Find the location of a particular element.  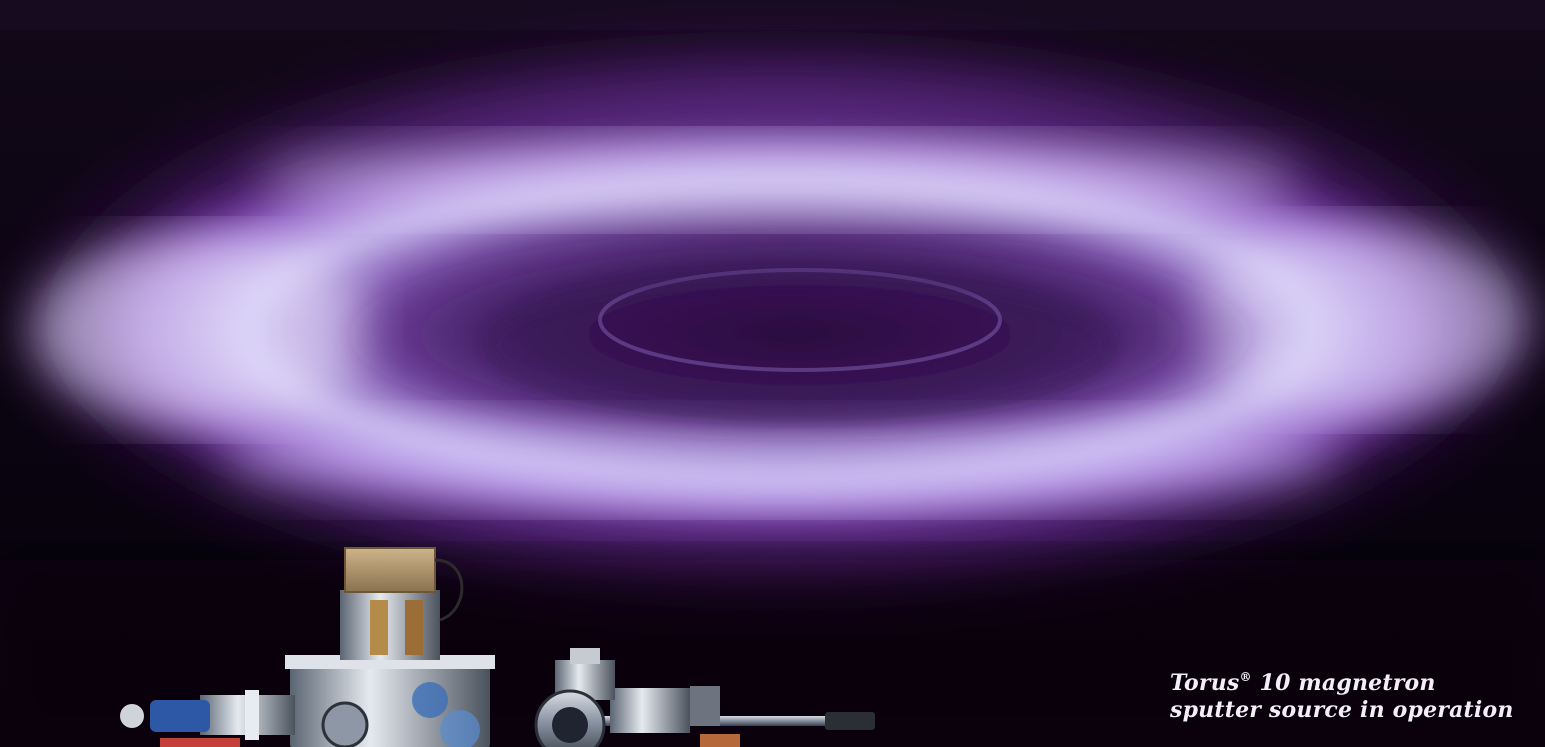

caption-product-name: Torus is located at coordinates (1205, 683).